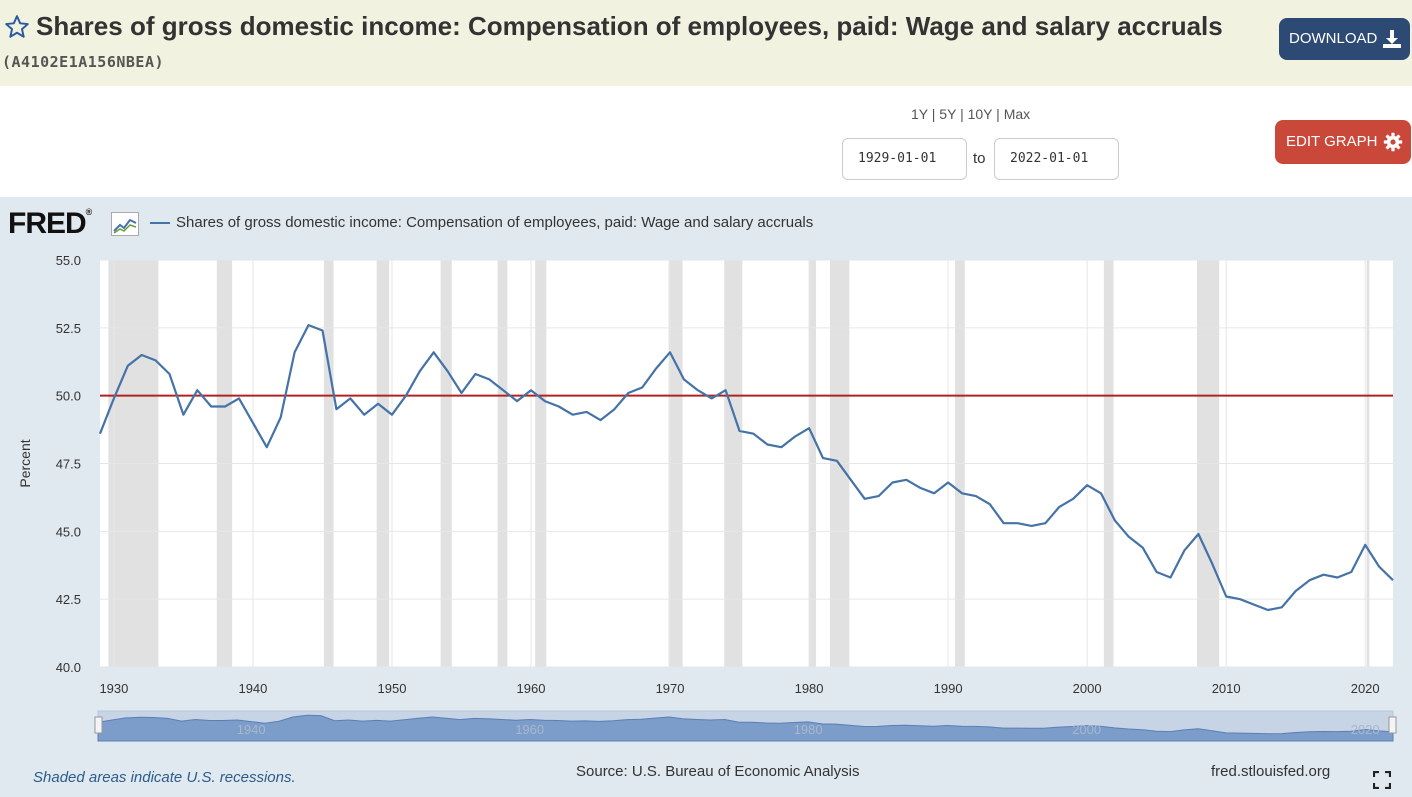 The height and width of the screenshot is (797, 1412). Describe the element at coordinates (1344, 39) in the screenshot. I see `download-button: DOWNLOAD` at that location.